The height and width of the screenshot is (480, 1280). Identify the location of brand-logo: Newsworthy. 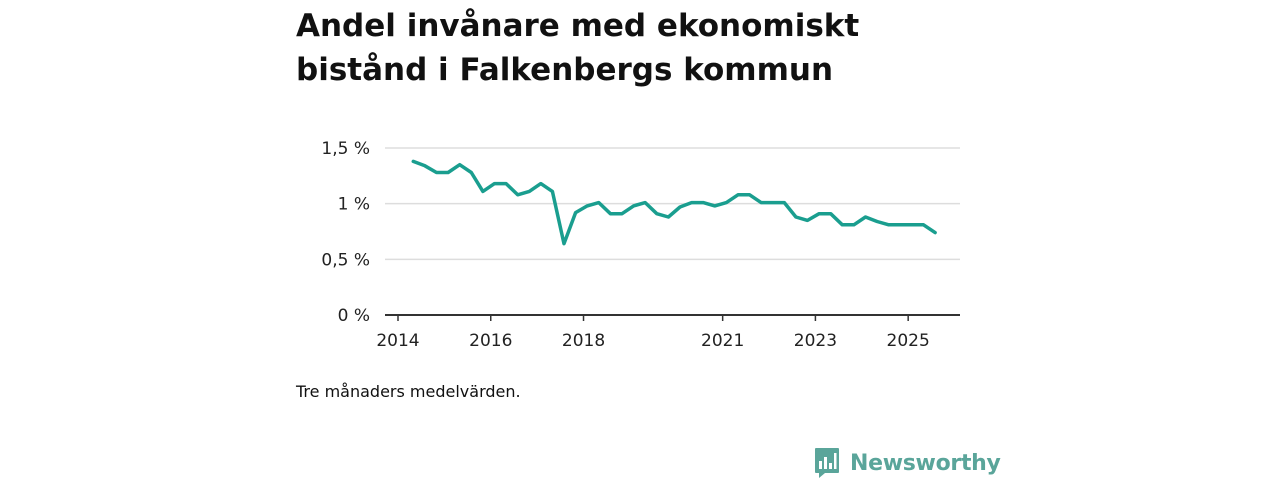
(907, 463).